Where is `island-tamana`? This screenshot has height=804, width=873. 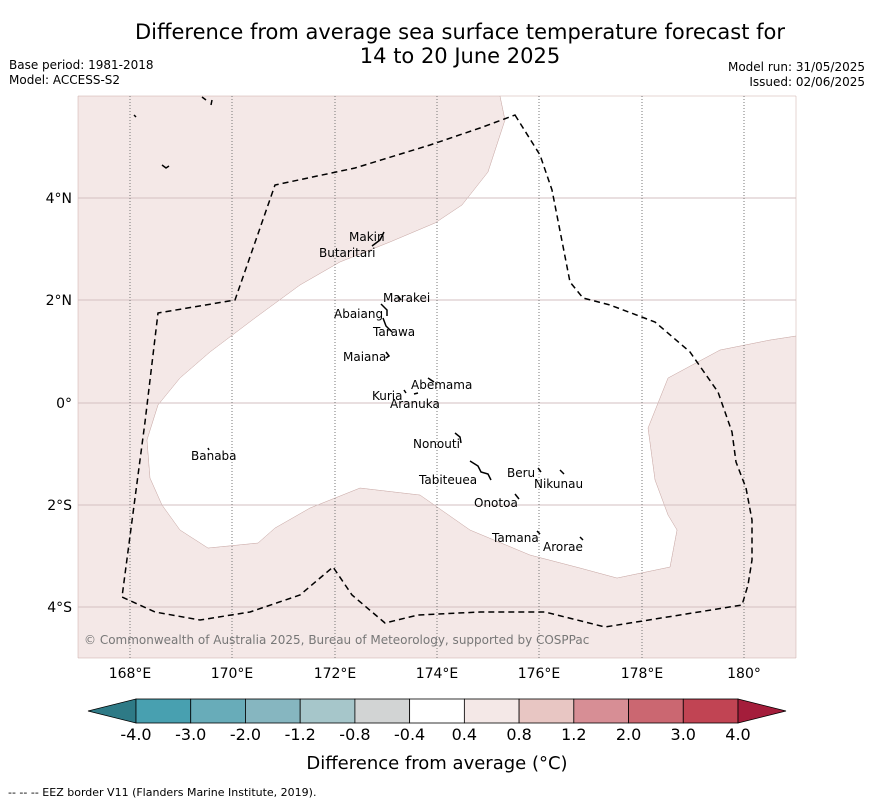
island-tamana is located at coordinates (538, 532).